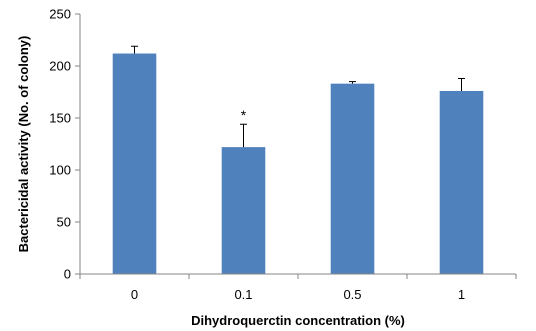  What do you see at coordinates (461, 294) in the screenshot?
I see `x-tick-label: 1` at bounding box center [461, 294].